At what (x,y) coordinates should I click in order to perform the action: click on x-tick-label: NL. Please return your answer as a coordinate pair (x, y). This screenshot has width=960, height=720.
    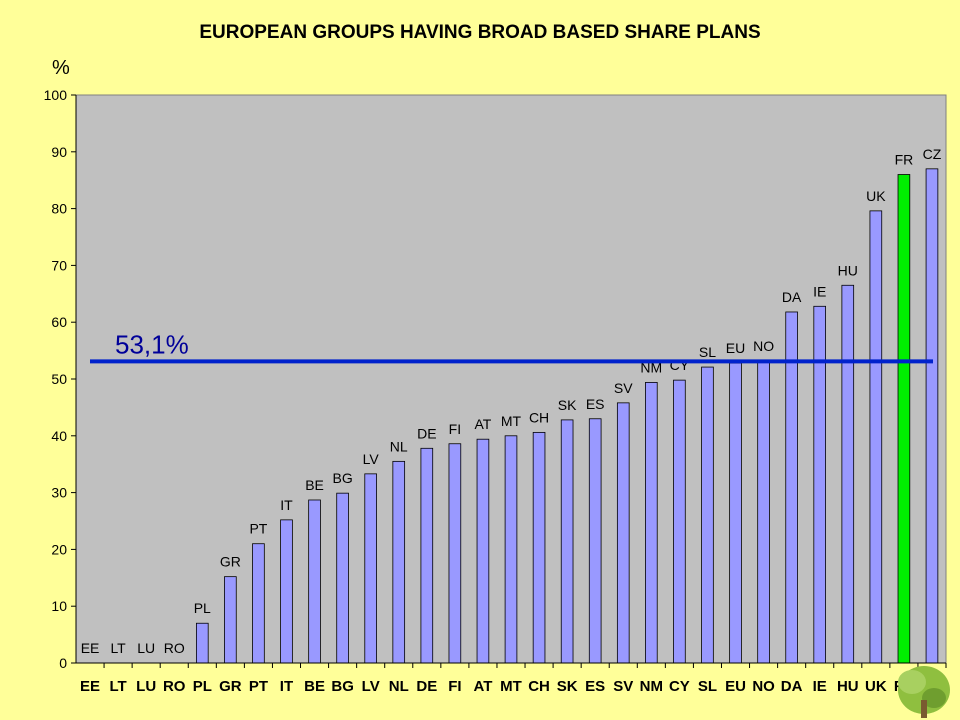
    Looking at the image, I should click on (399, 686).